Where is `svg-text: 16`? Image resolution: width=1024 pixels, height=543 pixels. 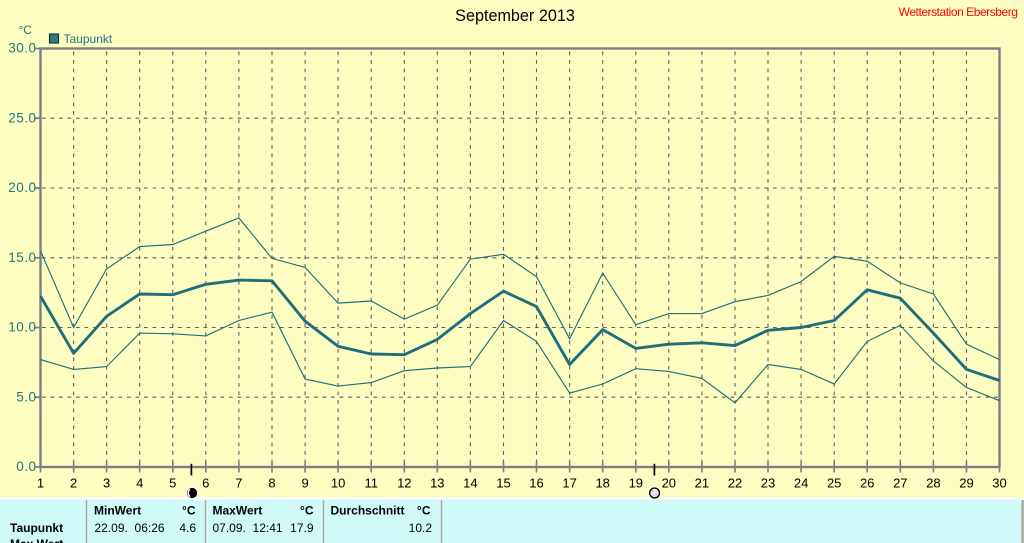
svg-text: 16 is located at coordinates (536, 482).